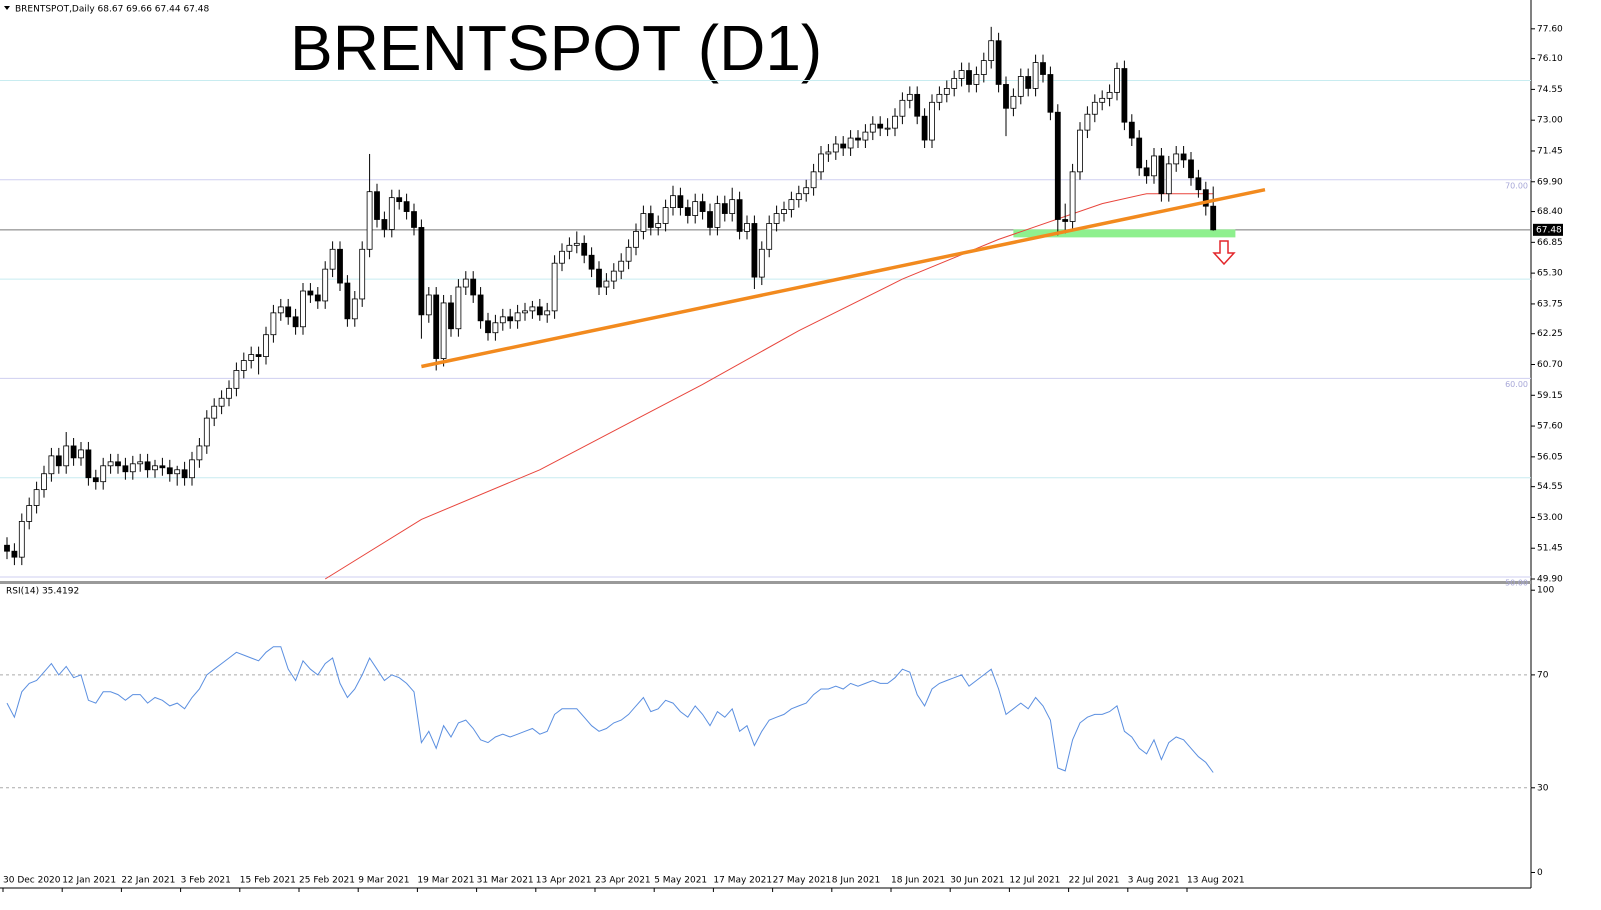 The image size is (1601, 910). What do you see at coordinates (1550, 549) in the screenshot?
I see `y-tick-label: 51.45` at bounding box center [1550, 549].